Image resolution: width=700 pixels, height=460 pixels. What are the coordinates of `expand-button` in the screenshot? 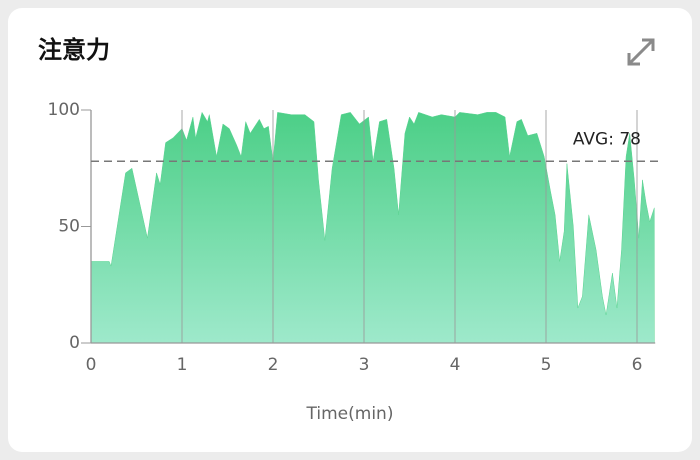 It's located at (641, 52).